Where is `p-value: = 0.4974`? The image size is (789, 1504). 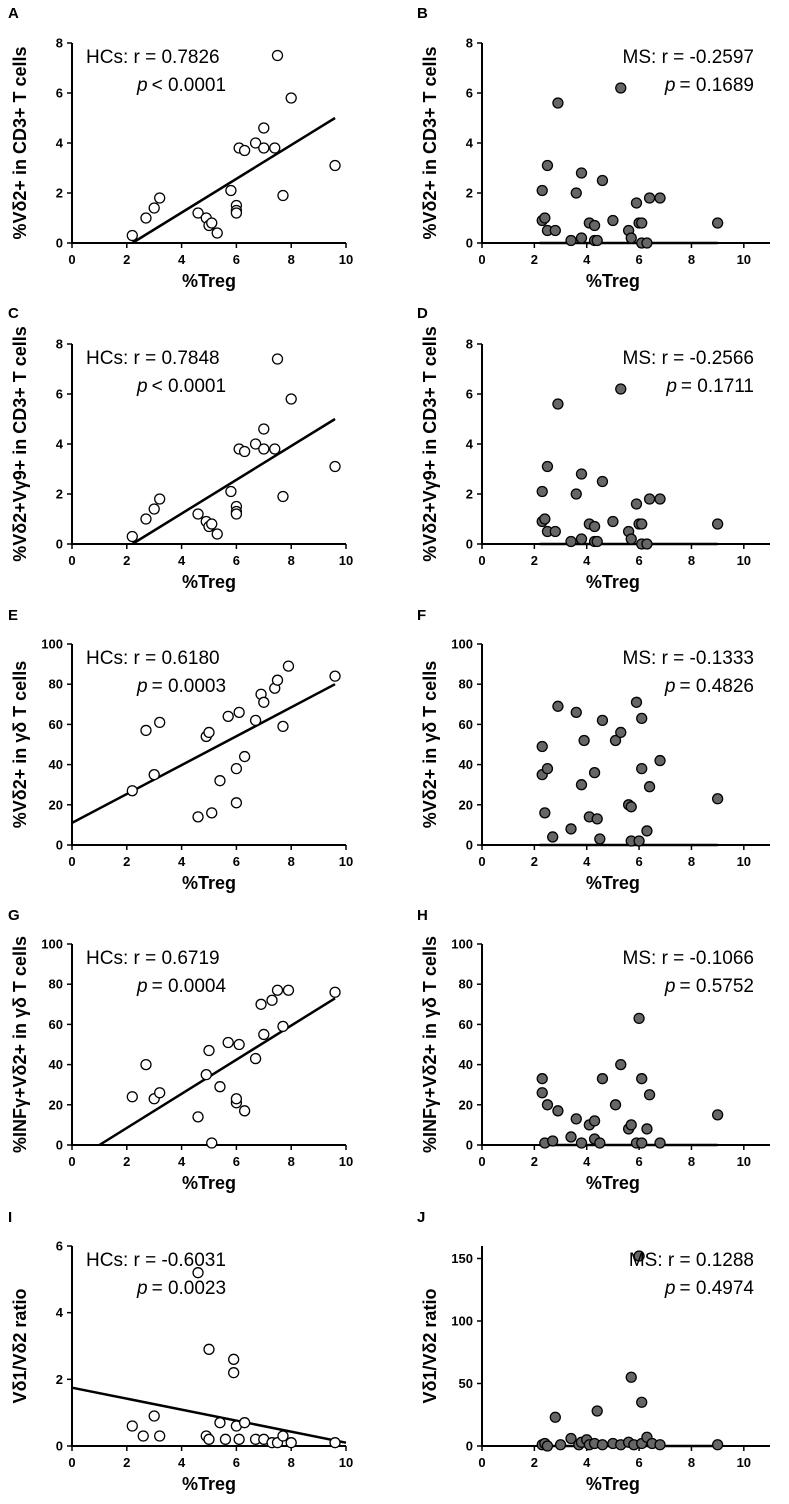 p-value: = 0.4974 is located at coordinates (717, 1288).